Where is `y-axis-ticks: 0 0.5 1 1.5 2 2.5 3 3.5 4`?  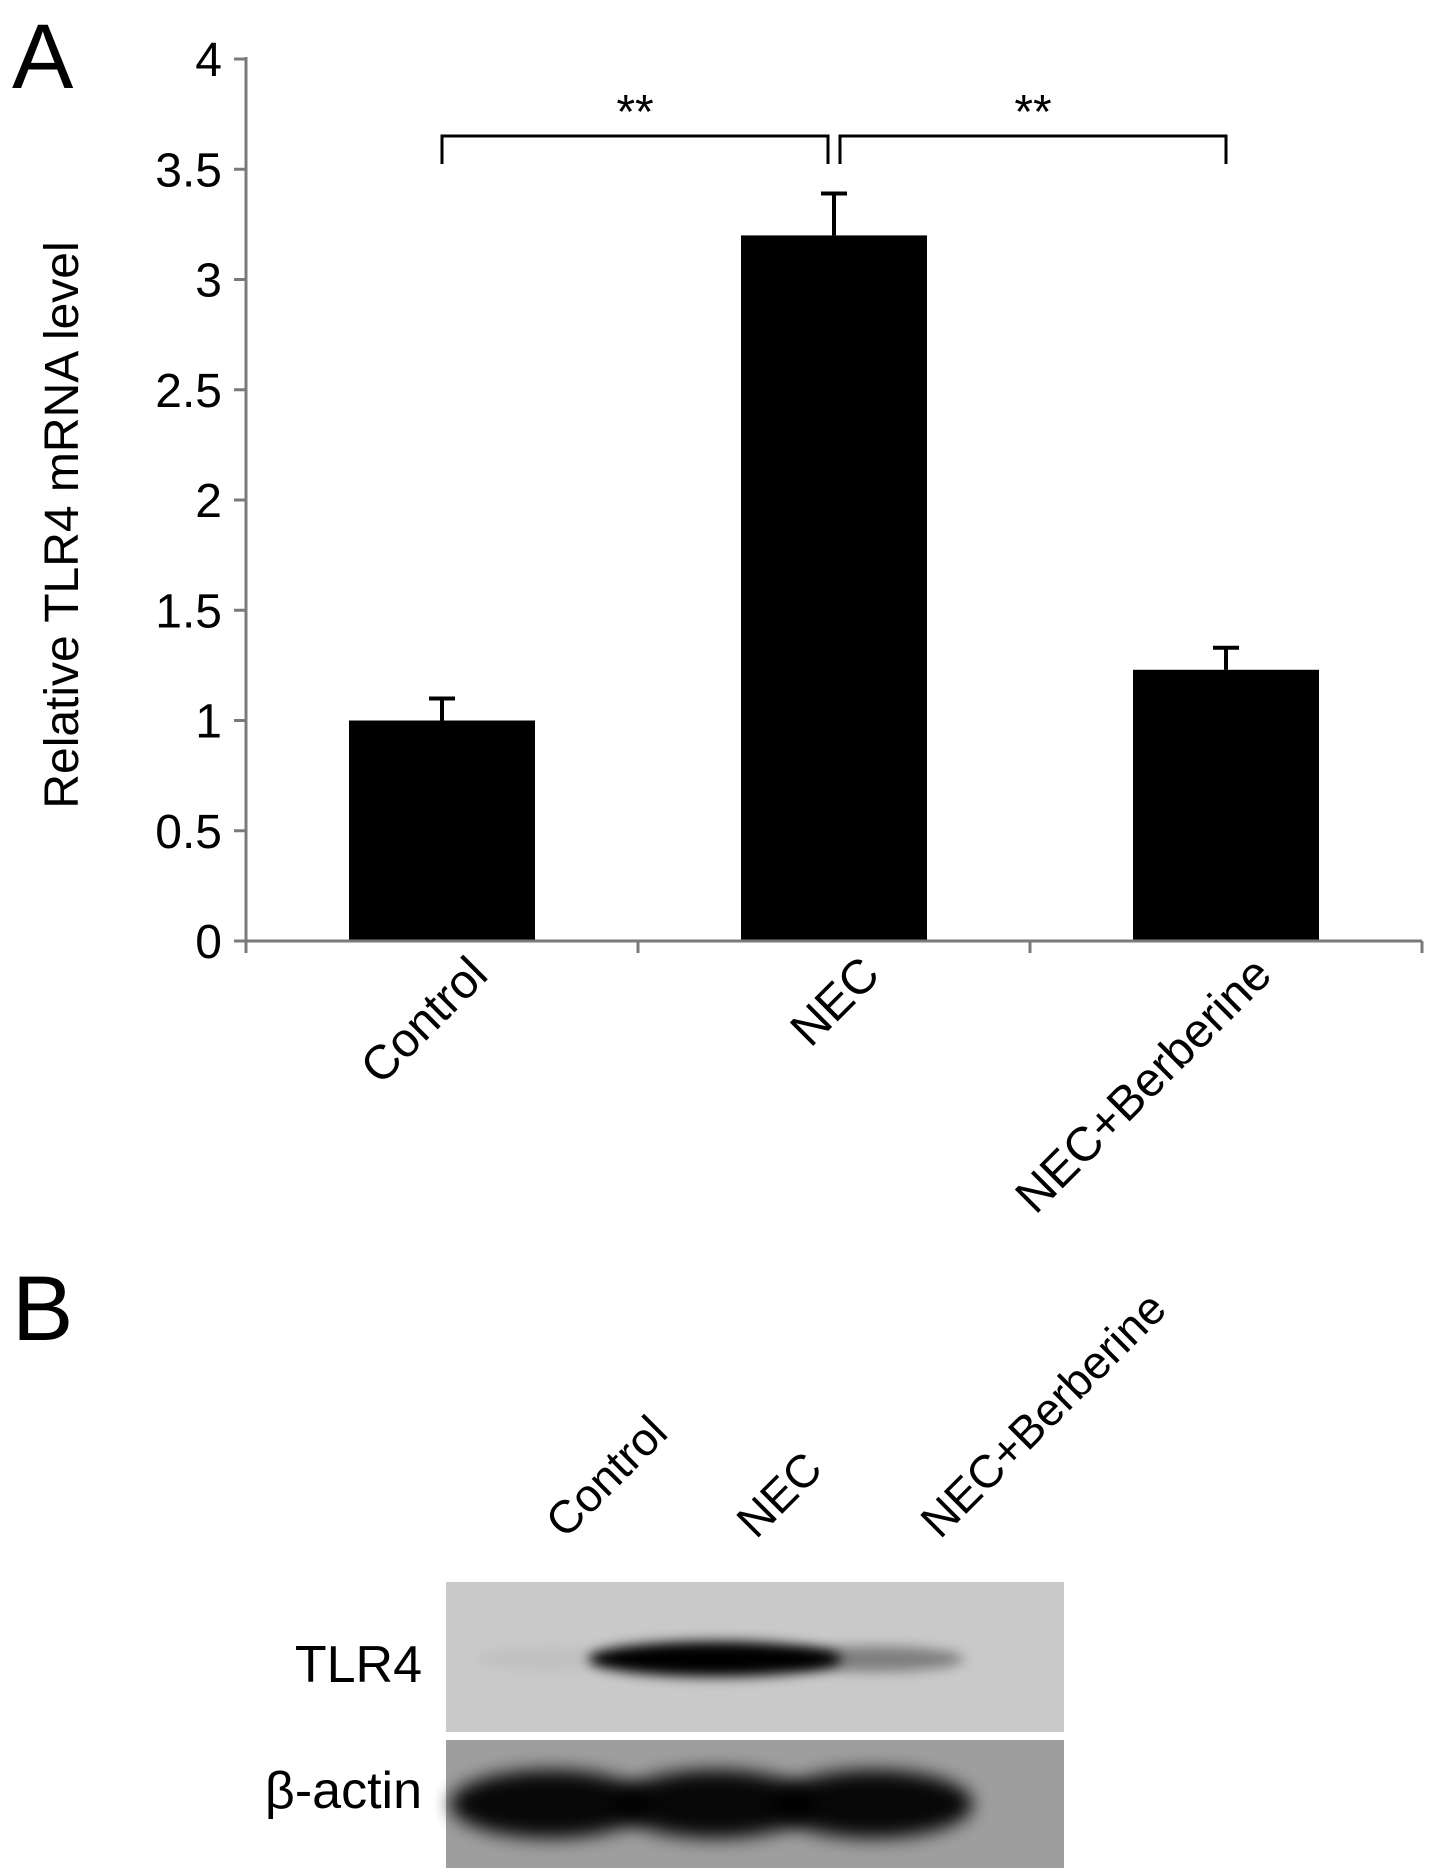
y-axis-ticks: 0 0.5 1 1.5 2 2.5 3 3.5 4 is located at coordinates (200, 501).